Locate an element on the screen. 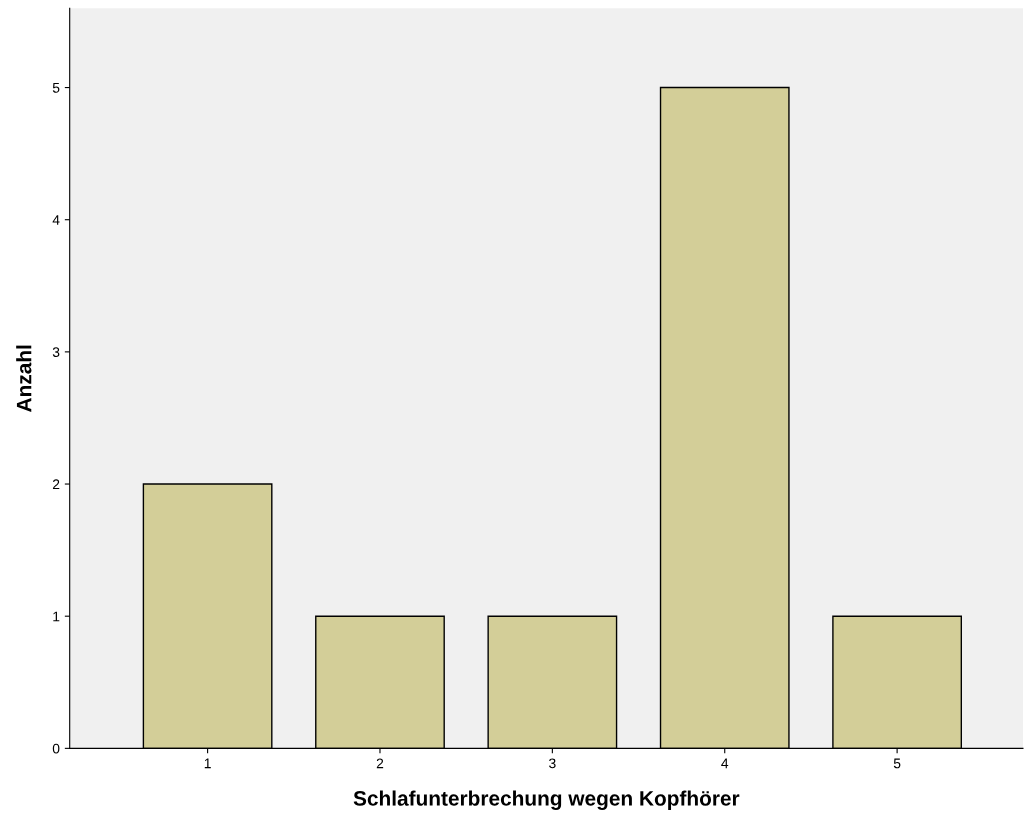 The width and height of the screenshot is (1025, 826). y-tick-label: 0 is located at coordinates (56, 748).